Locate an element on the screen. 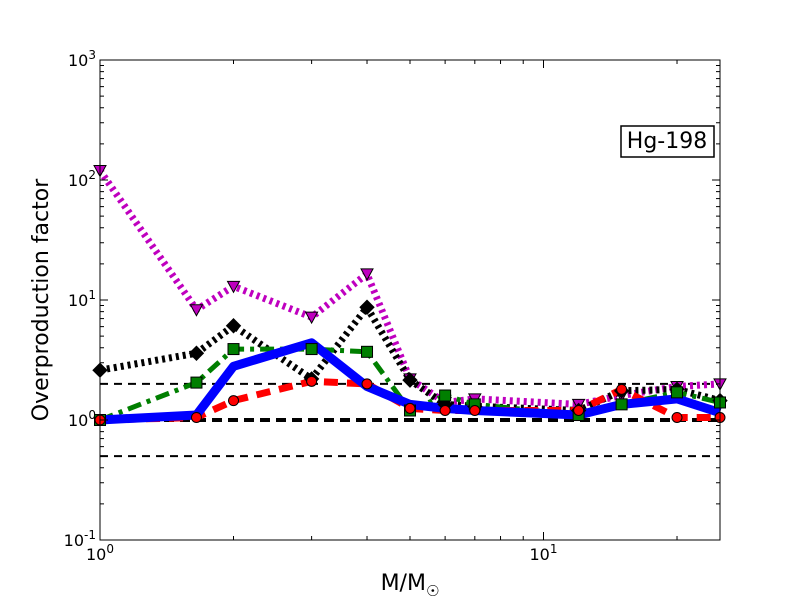 The height and width of the screenshot is (600, 800). x-axis-label-main: M/M is located at coordinates (403, 583).